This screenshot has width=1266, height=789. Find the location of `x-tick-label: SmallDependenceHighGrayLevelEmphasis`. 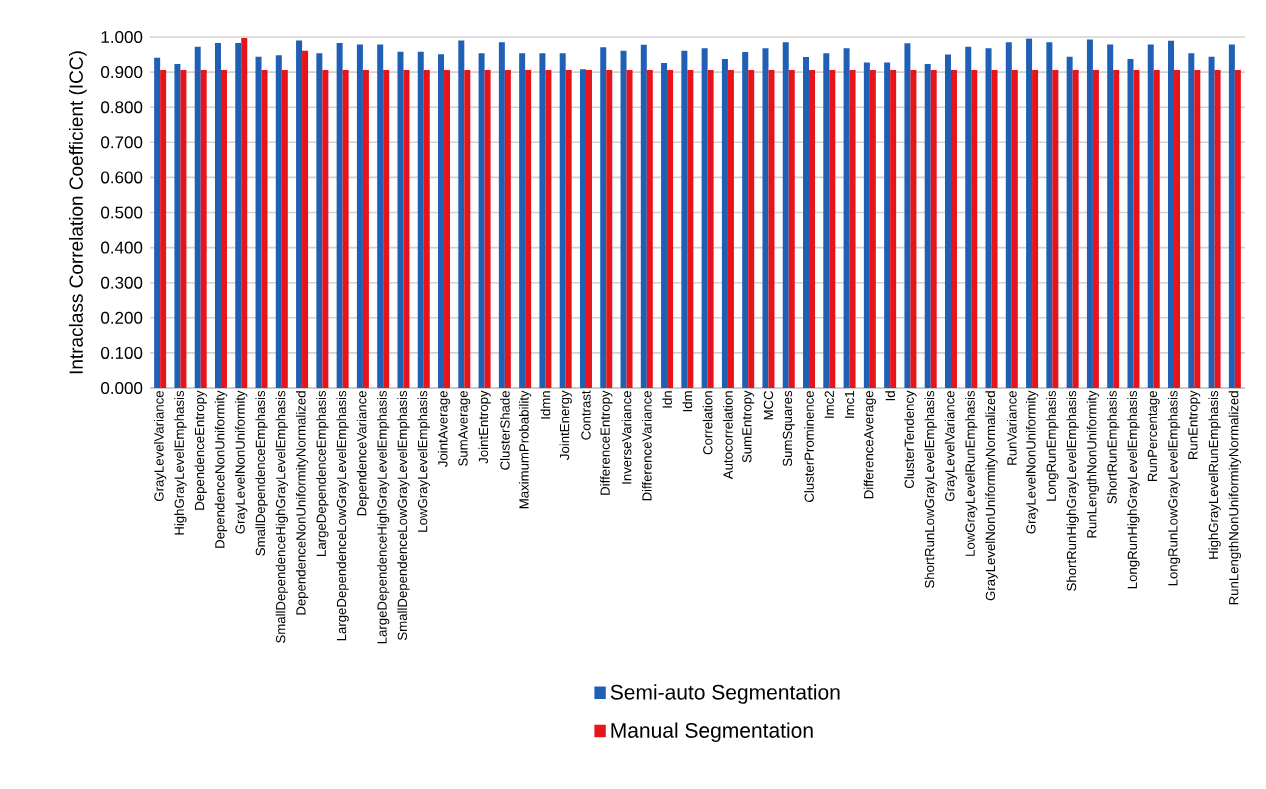

x-tick-label: SmallDependenceHighGrayLevelEmphasis is located at coordinates (281, 516).